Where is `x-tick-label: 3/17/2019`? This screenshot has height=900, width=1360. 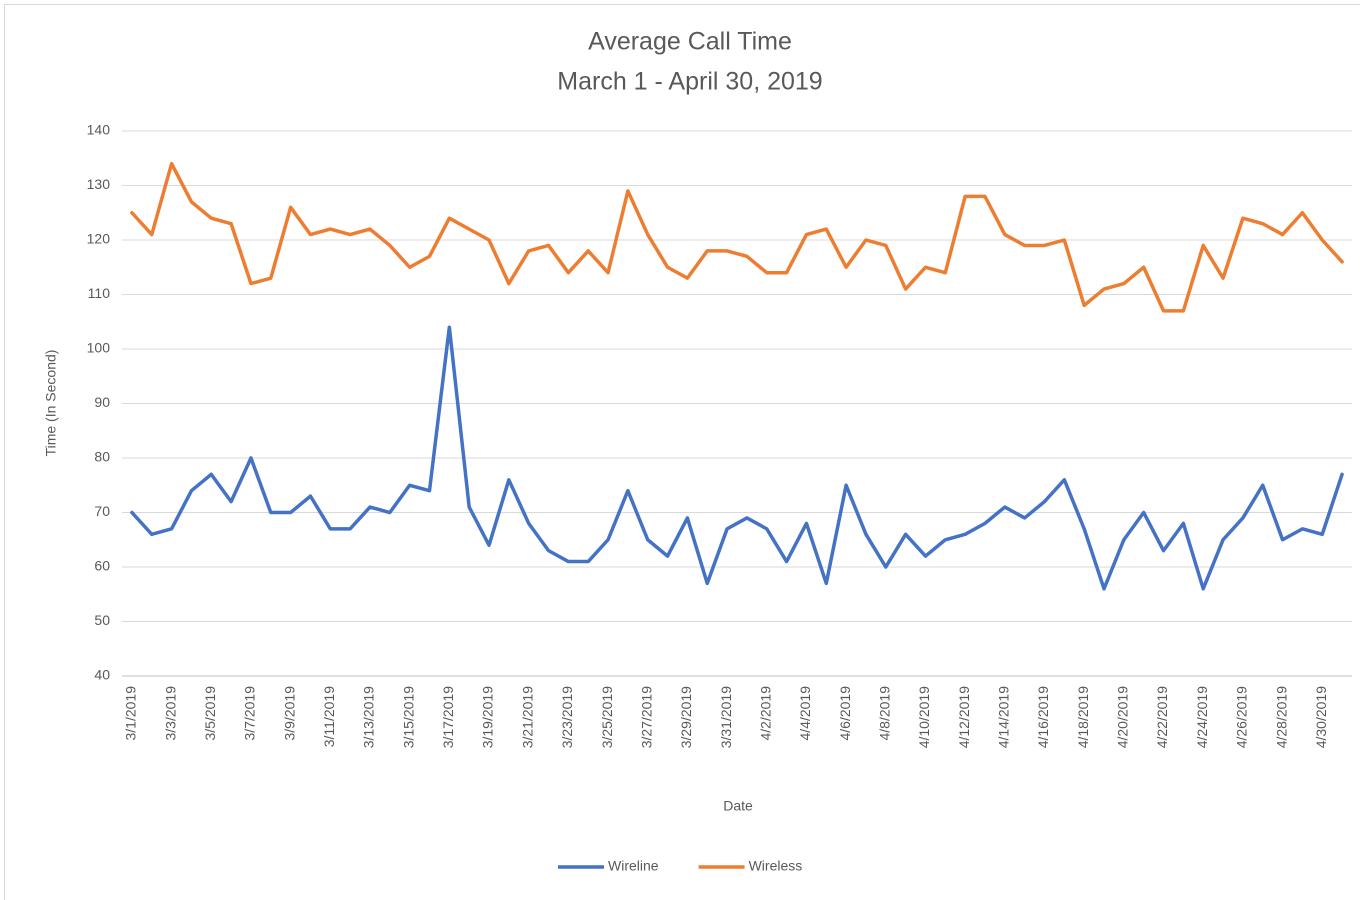
x-tick-label: 3/17/2019 is located at coordinates (448, 717).